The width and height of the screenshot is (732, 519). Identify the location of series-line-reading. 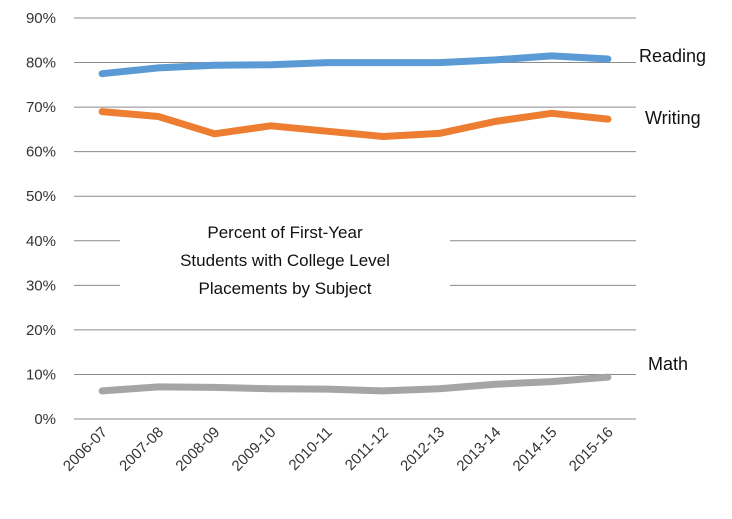
(355, 65).